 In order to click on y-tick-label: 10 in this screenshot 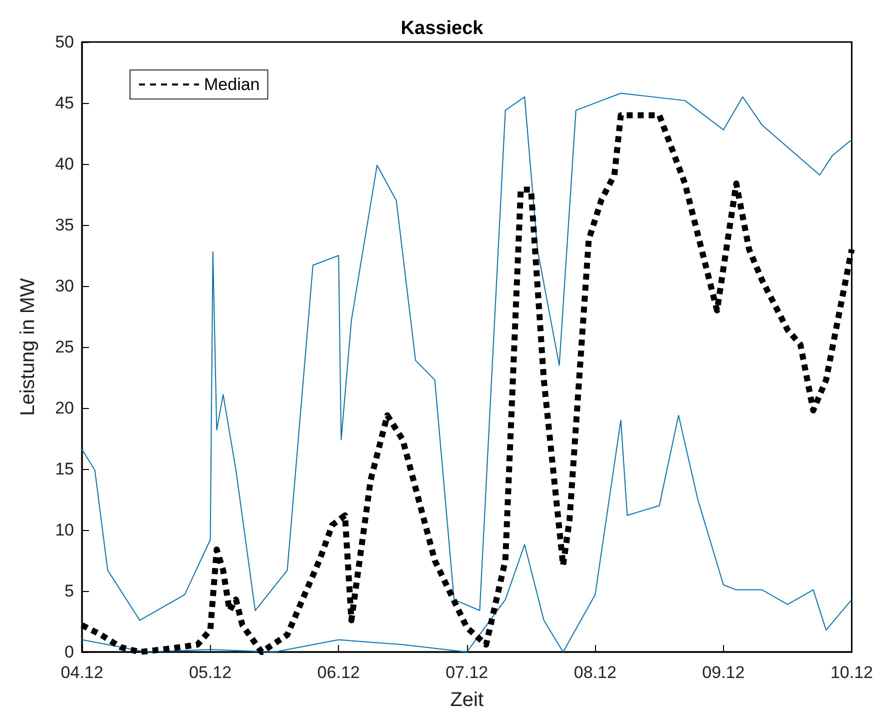, I will do `click(64, 530)`.